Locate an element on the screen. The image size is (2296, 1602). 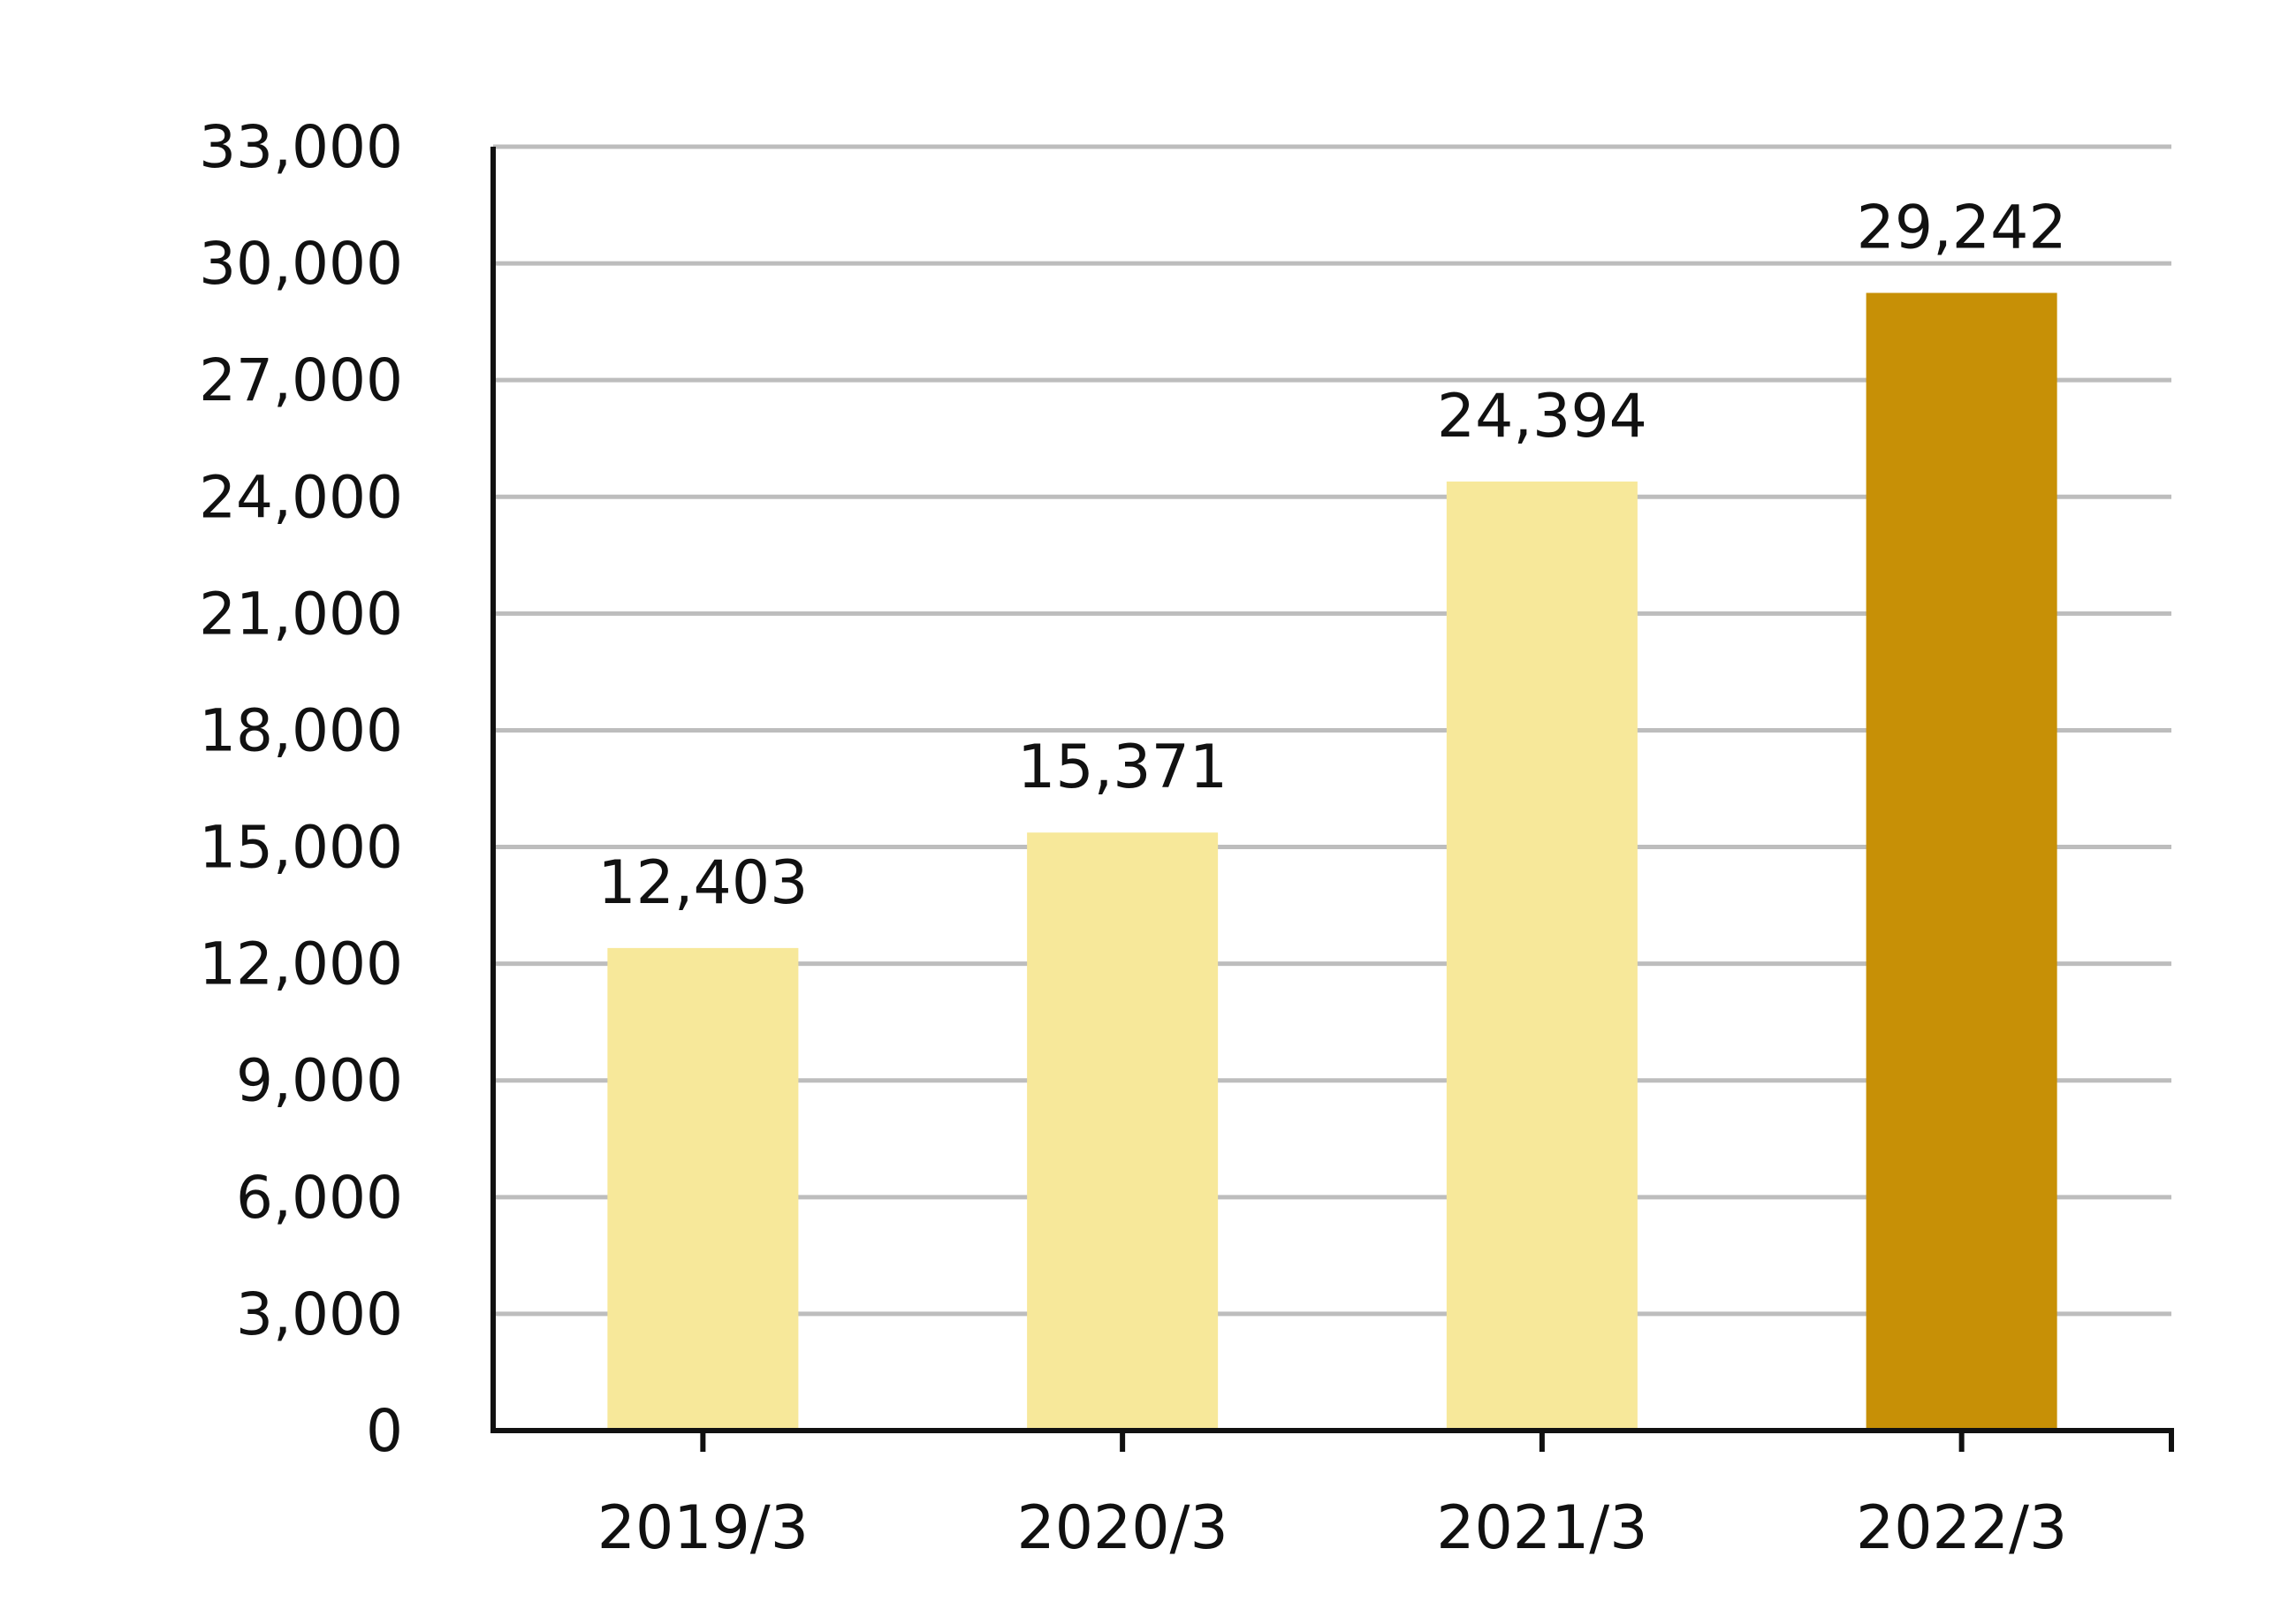
y-tick-label: 9,000 is located at coordinates (320, 1081).